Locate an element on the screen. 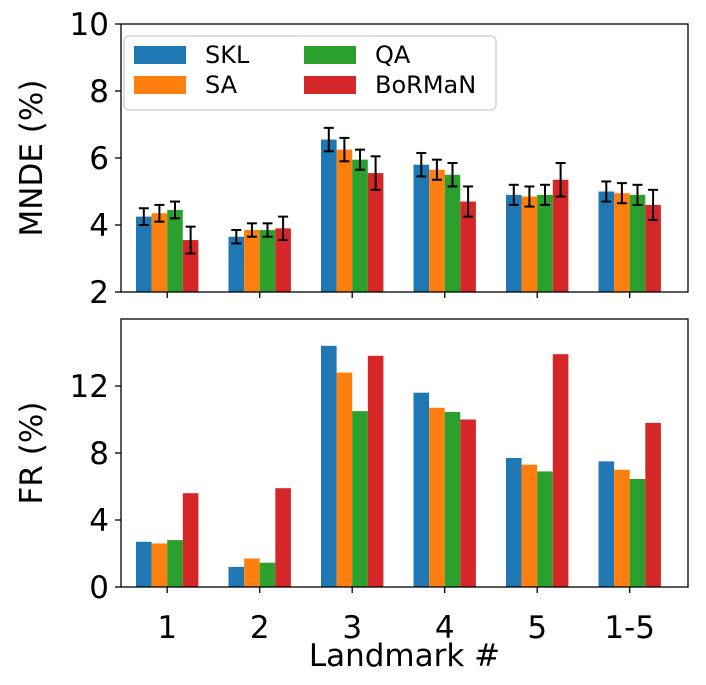  legend-label-skl: SKL is located at coordinates (227, 55).